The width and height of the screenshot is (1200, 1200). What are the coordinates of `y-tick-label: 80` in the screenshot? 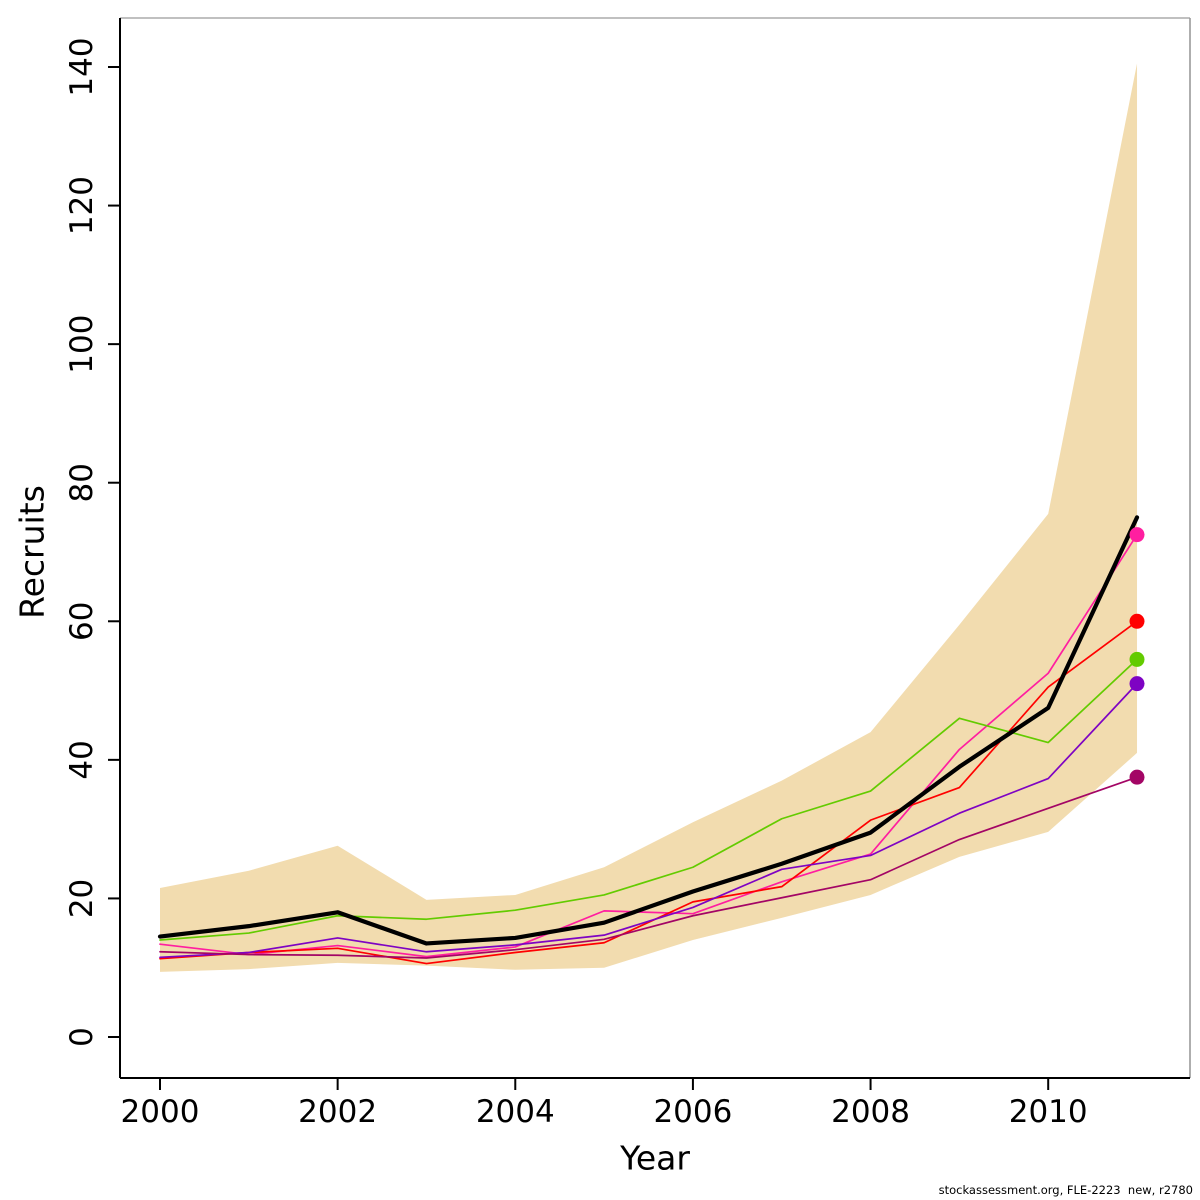 It's located at (82, 482).